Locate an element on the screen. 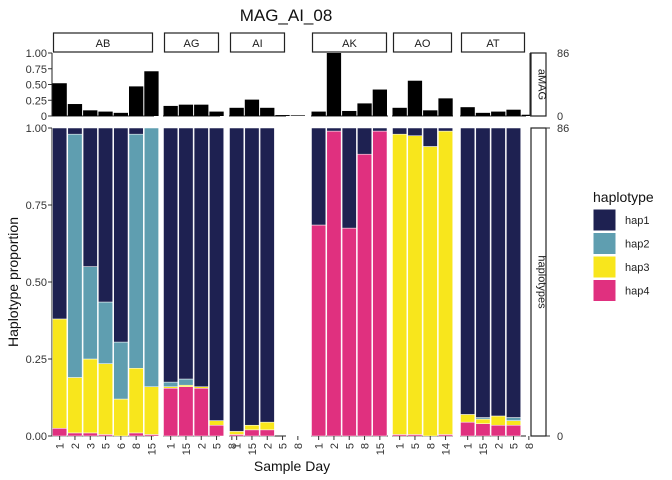  facet-strip-ag is located at coordinates (191, 42).